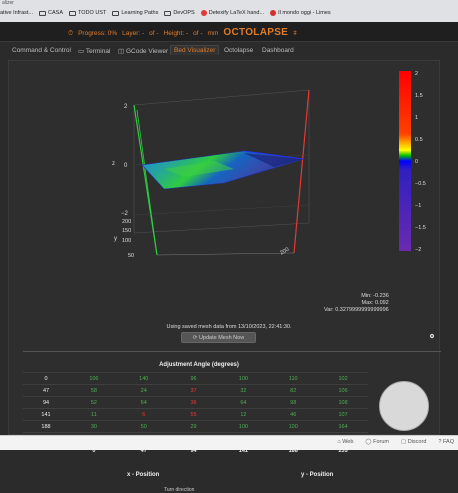  I want to click on grid-line, so click(221, 210).